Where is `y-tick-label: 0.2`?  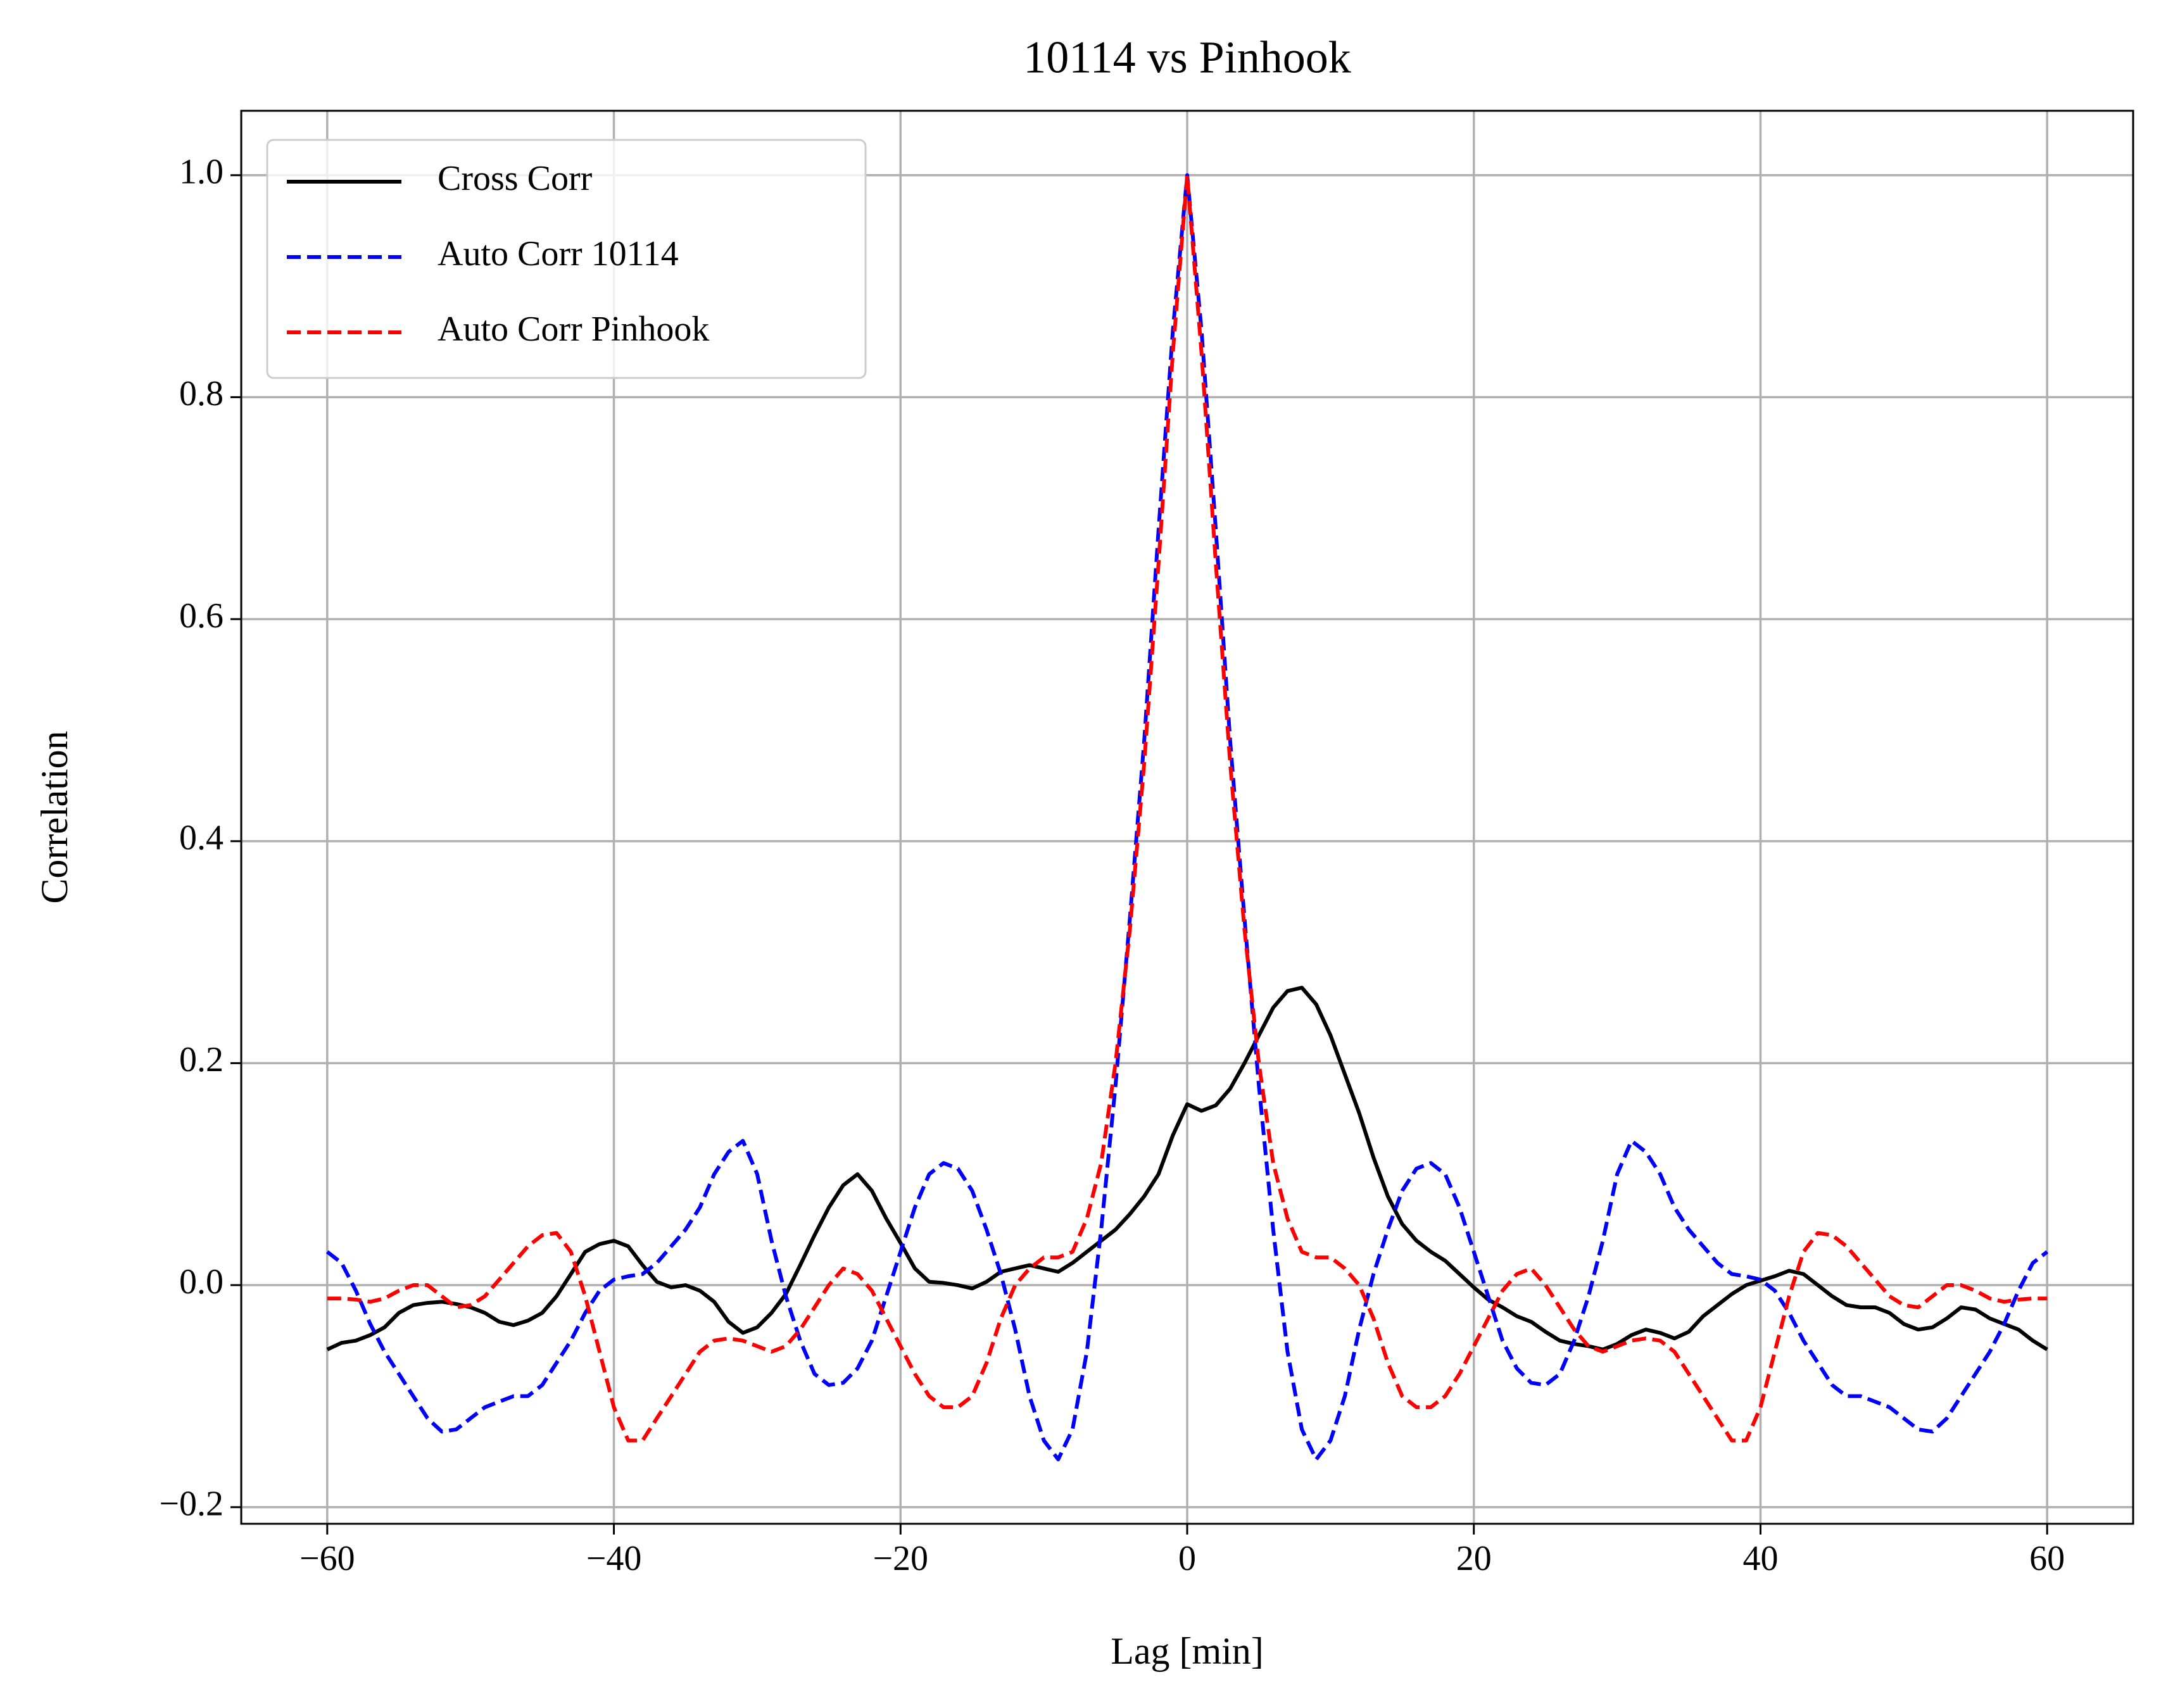
y-tick-label: 0.2 is located at coordinates (201, 1059).